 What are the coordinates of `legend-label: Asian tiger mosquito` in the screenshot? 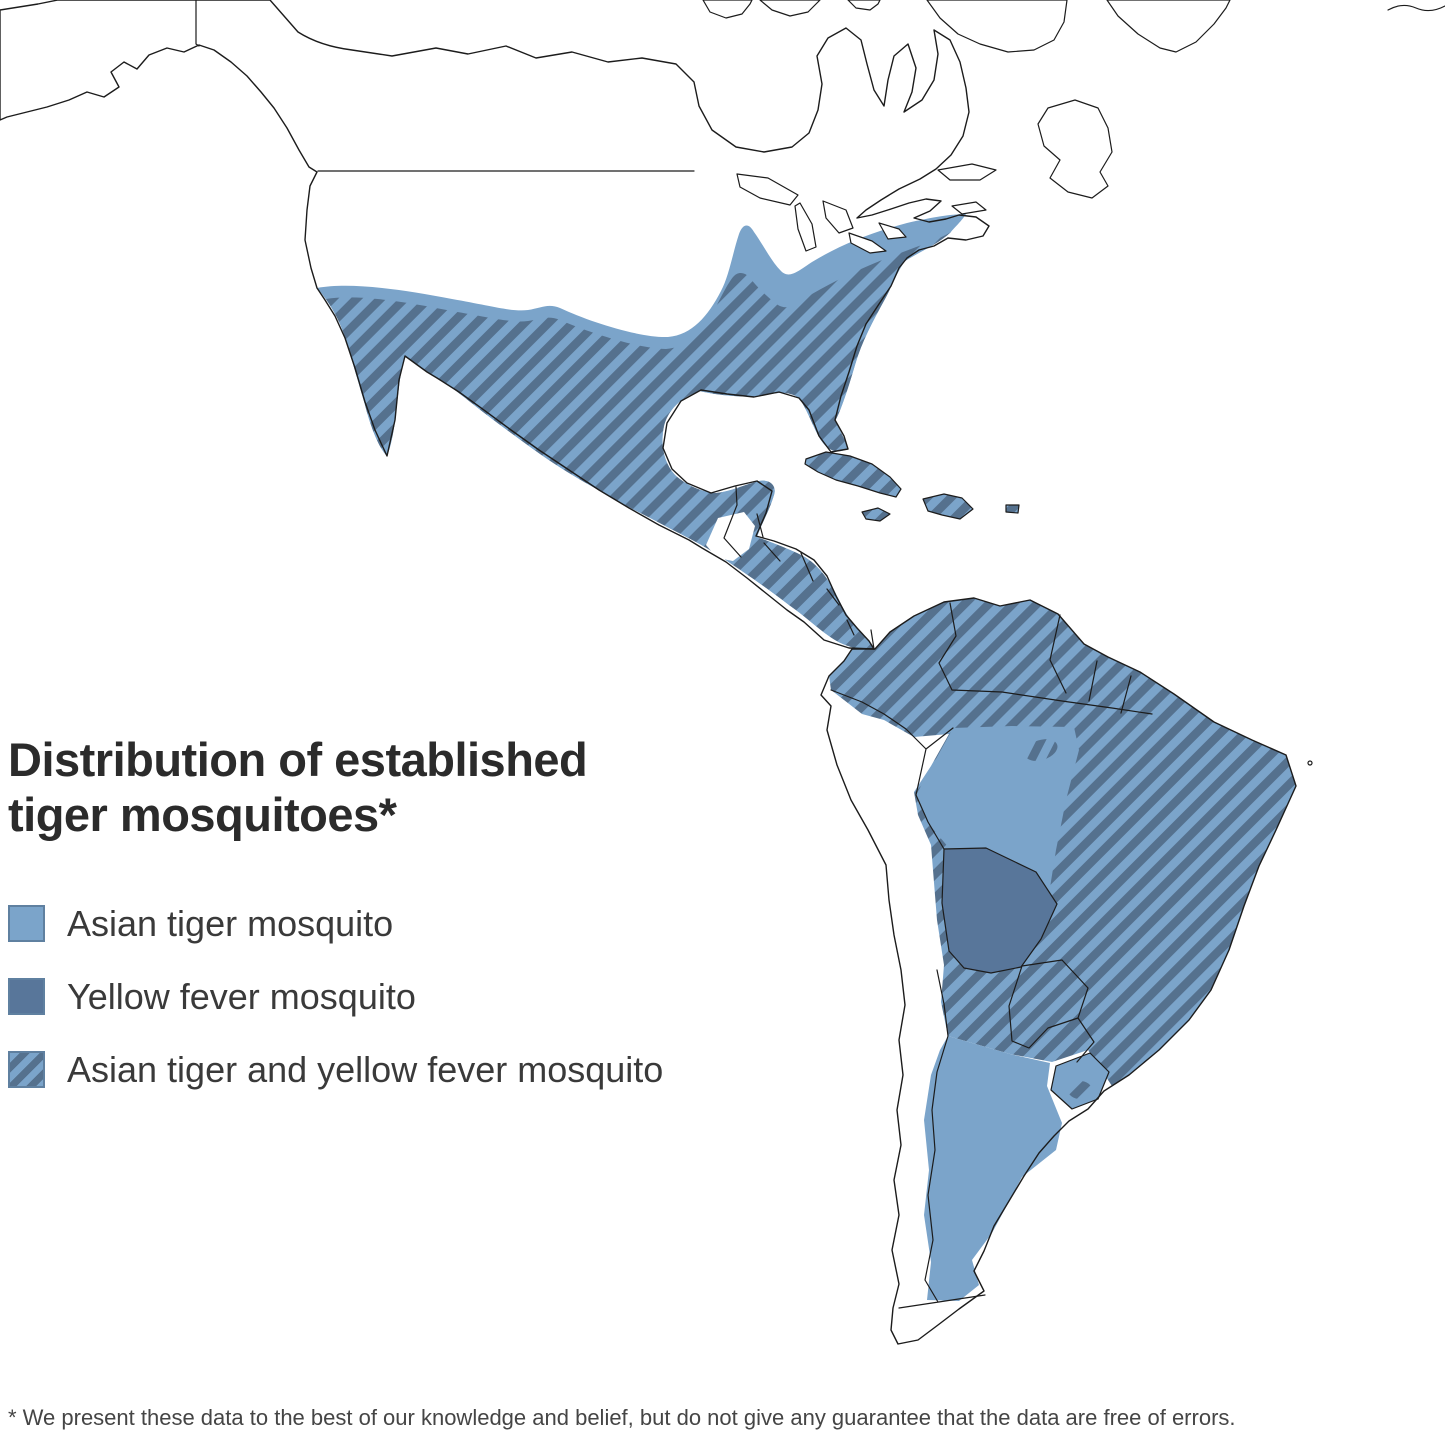 It's located at (230, 923).